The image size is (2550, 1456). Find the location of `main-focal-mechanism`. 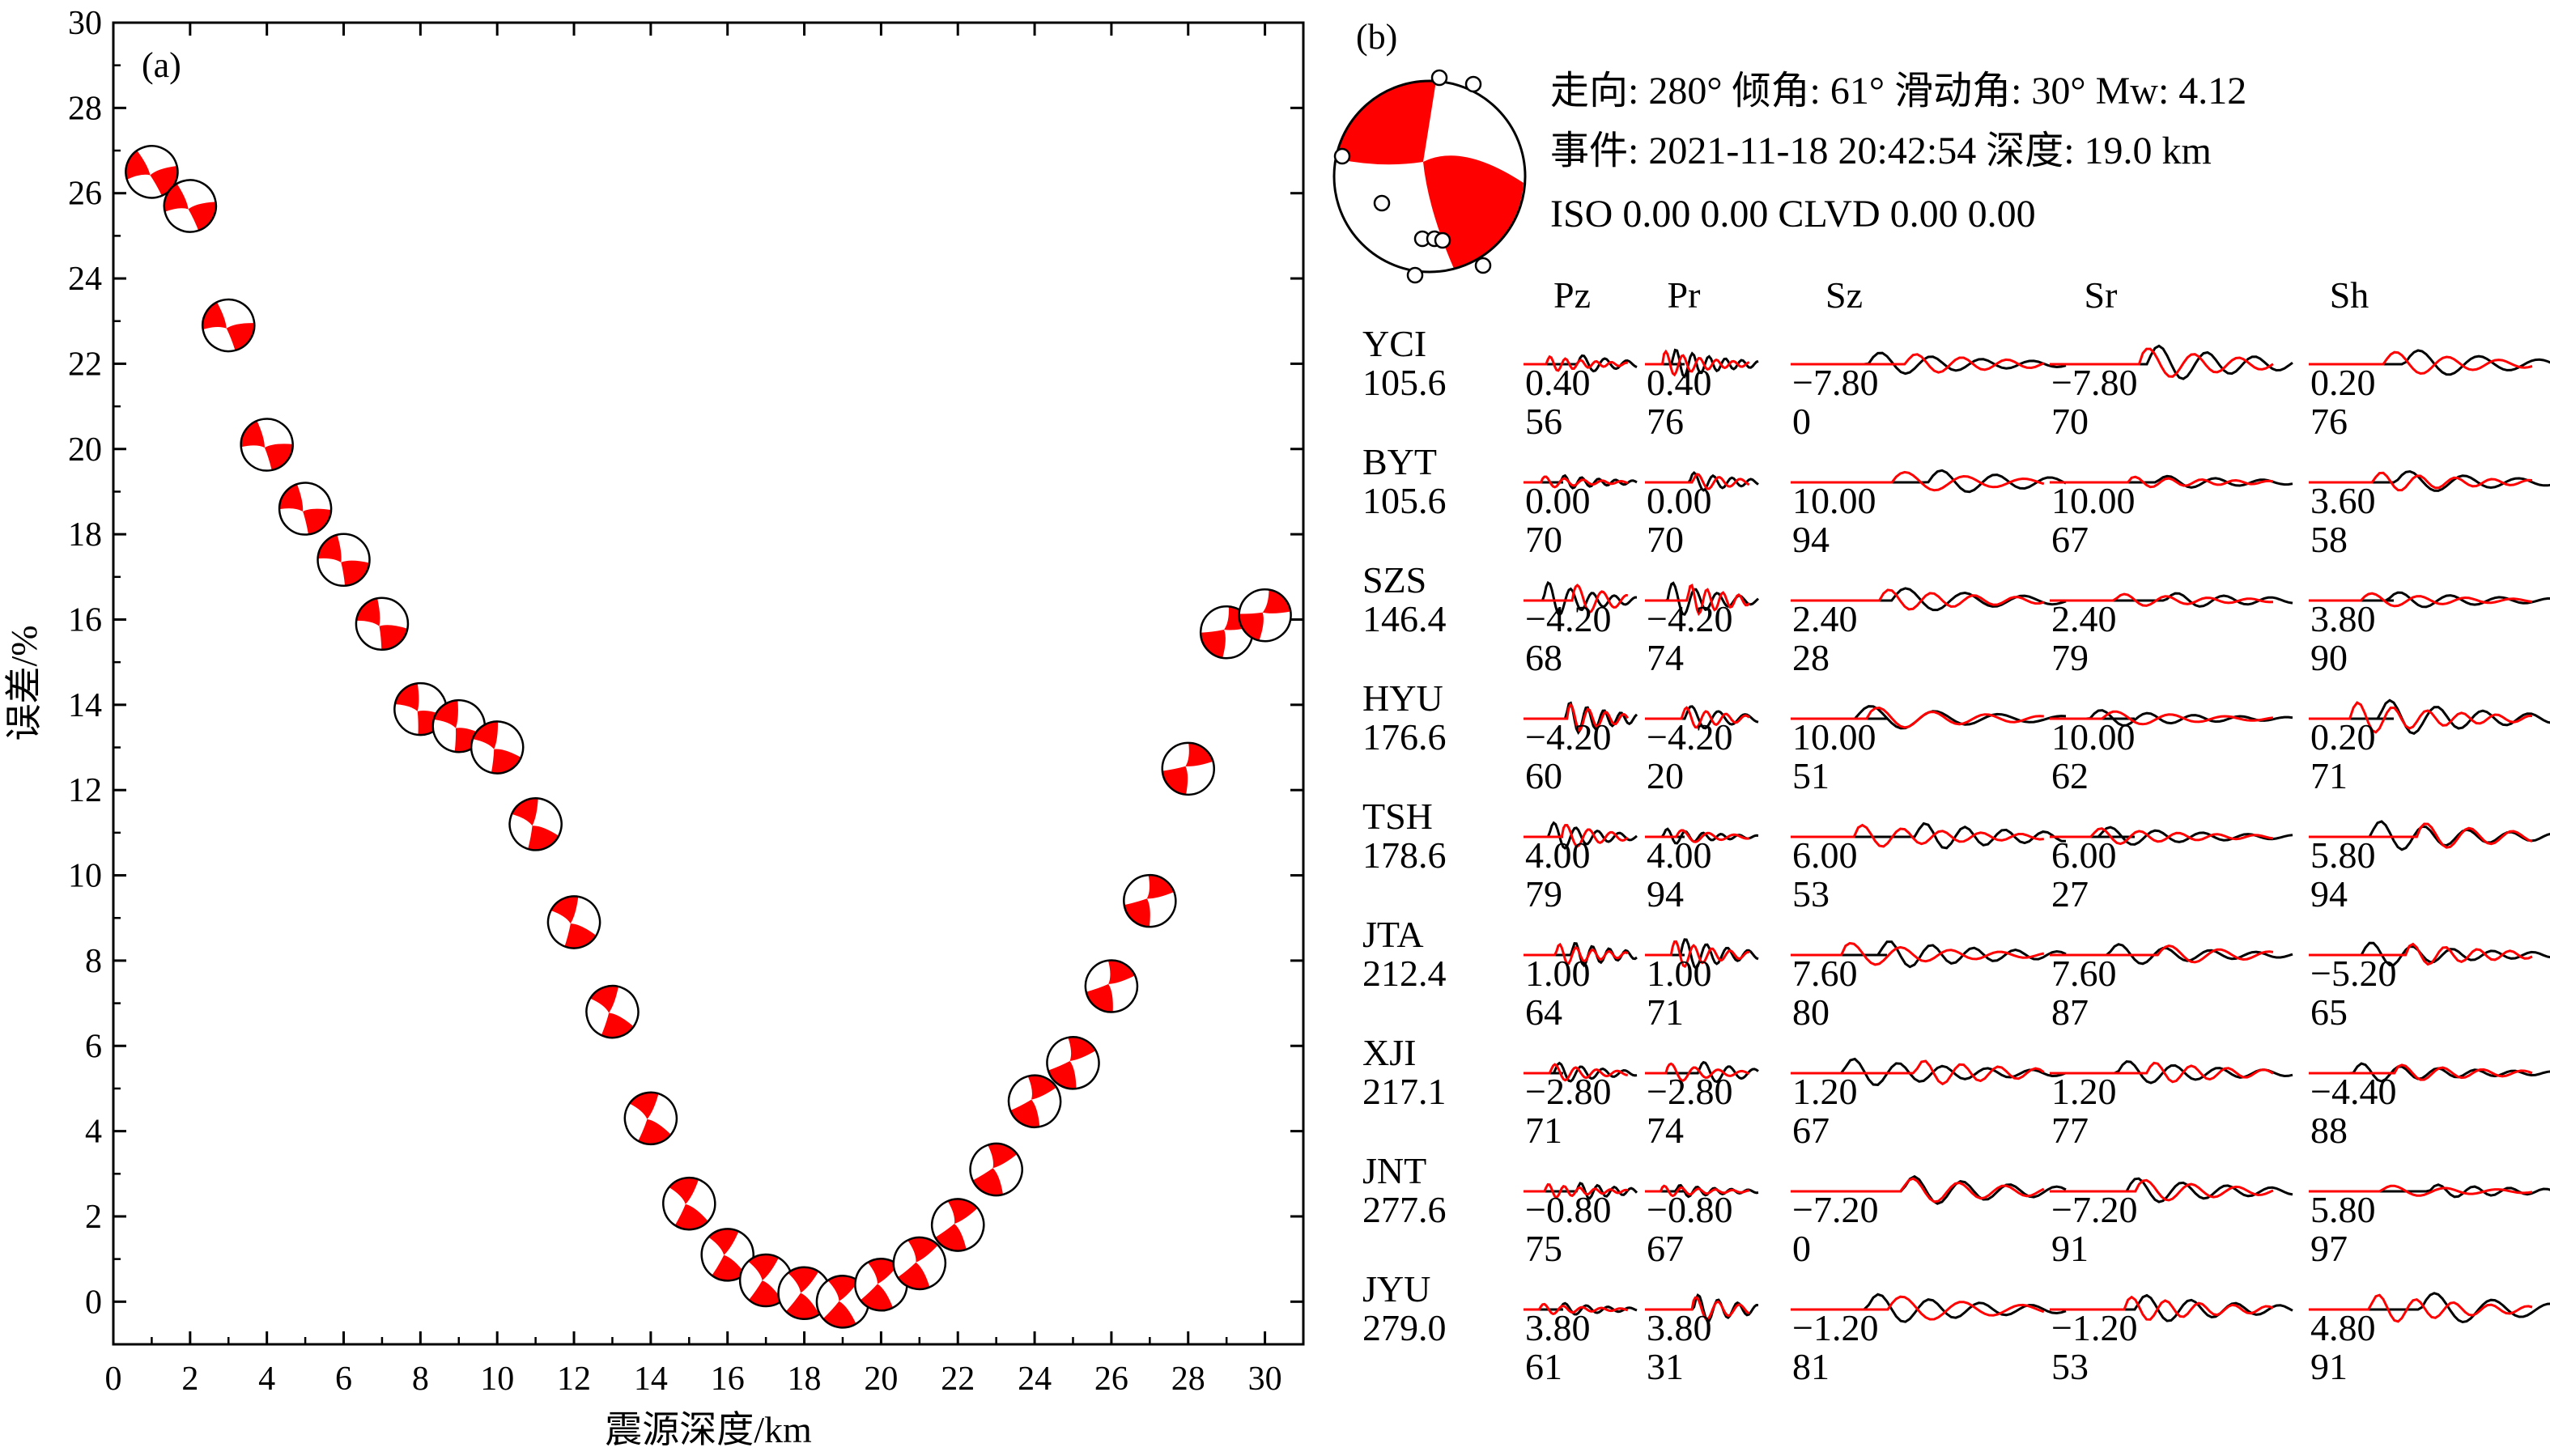

main-focal-mechanism is located at coordinates (1430, 176).